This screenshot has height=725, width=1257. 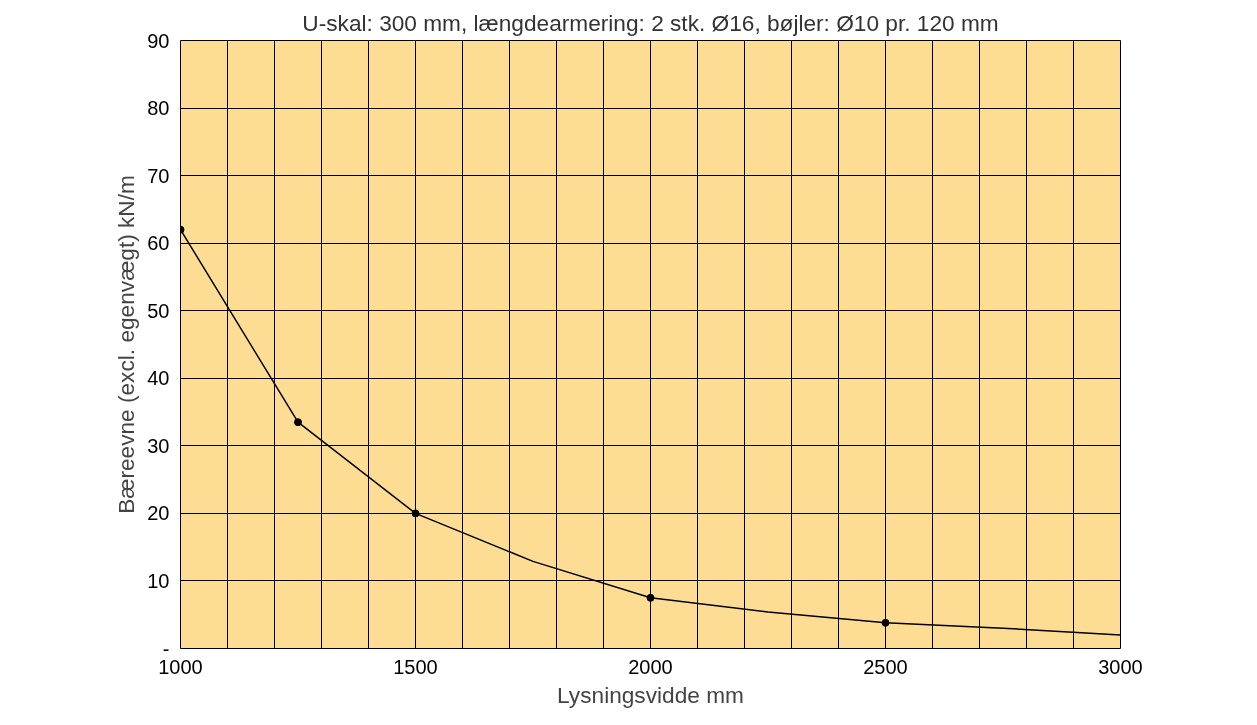 What do you see at coordinates (126, 344) in the screenshot?
I see `y-axis-title: Bæreevne (excl. egenvægt) kN/m` at bounding box center [126, 344].